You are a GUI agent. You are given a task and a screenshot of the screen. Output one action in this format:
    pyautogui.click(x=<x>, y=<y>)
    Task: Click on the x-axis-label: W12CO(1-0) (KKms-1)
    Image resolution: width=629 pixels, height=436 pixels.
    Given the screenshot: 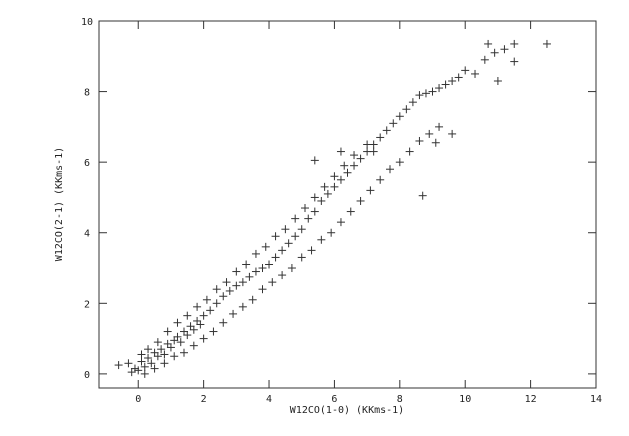 What is the action you would take?
    pyautogui.click(x=347, y=410)
    